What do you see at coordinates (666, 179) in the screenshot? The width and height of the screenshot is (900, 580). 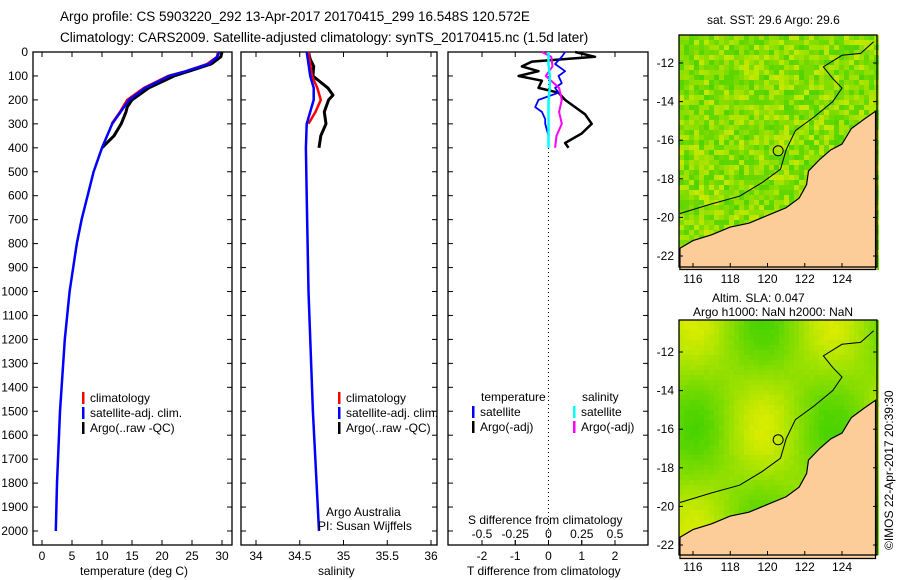 I see `lat-tick-label: -18` at bounding box center [666, 179].